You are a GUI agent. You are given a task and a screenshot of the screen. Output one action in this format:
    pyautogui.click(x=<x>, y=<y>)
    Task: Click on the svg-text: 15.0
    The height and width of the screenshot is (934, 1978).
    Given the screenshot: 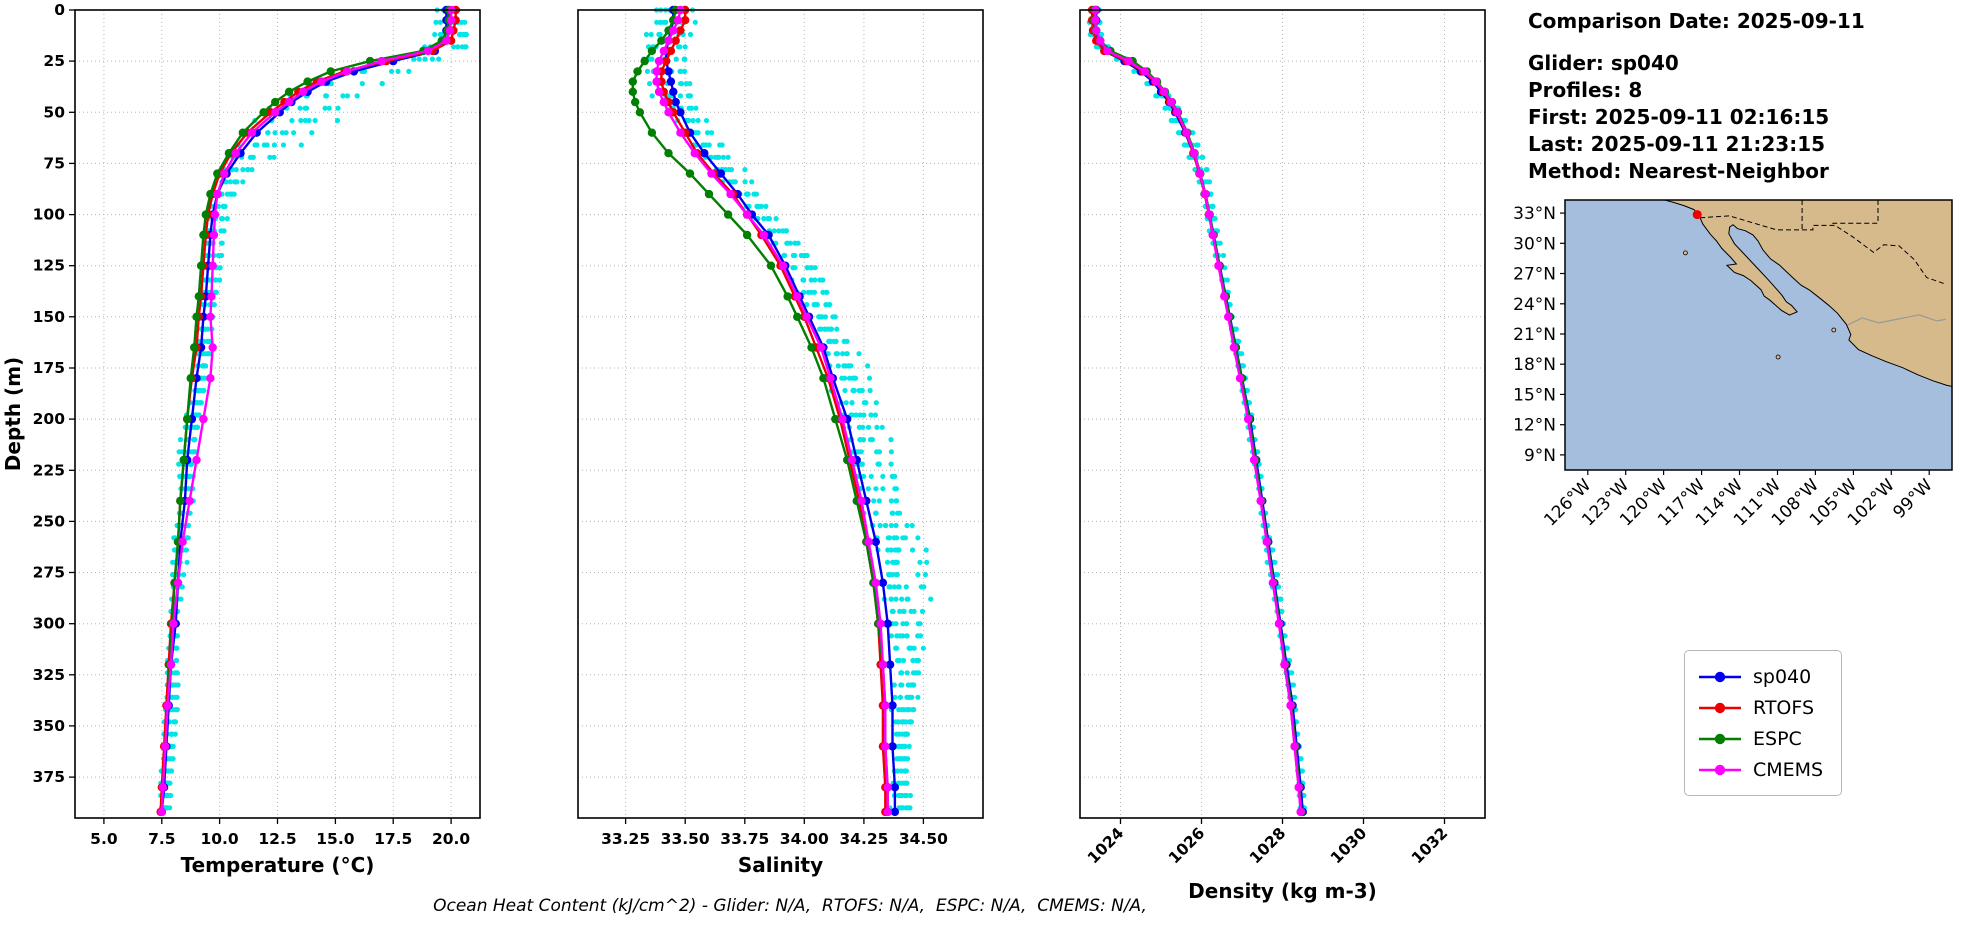 What is the action you would take?
    pyautogui.click(x=335, y=839)
    